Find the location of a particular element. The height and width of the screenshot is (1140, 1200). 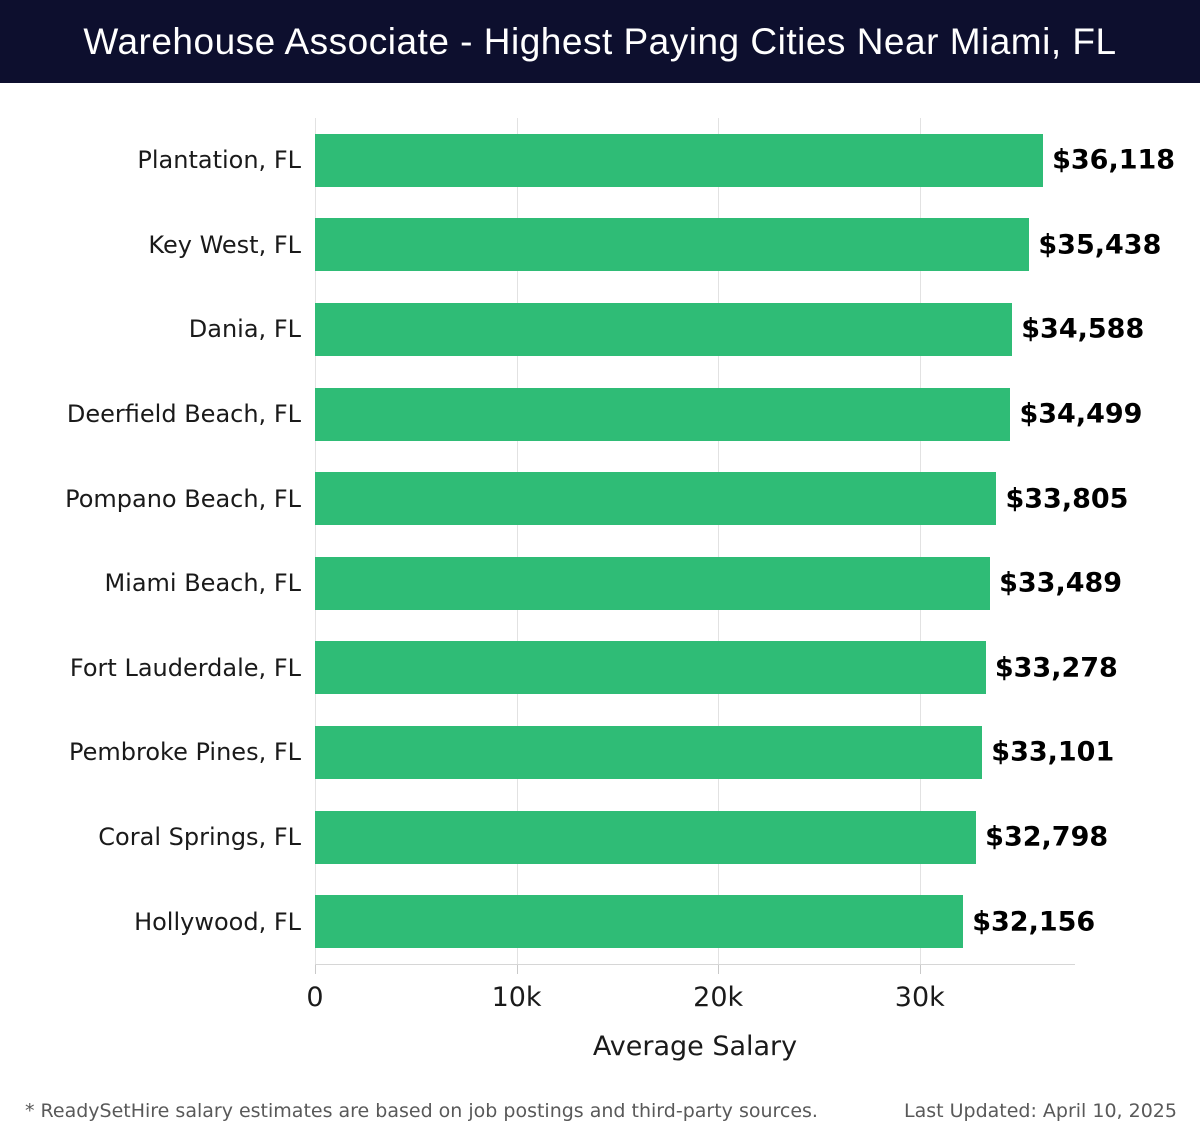

category-label: Pembroke Pines, FL is located at coordinates (185, 752).